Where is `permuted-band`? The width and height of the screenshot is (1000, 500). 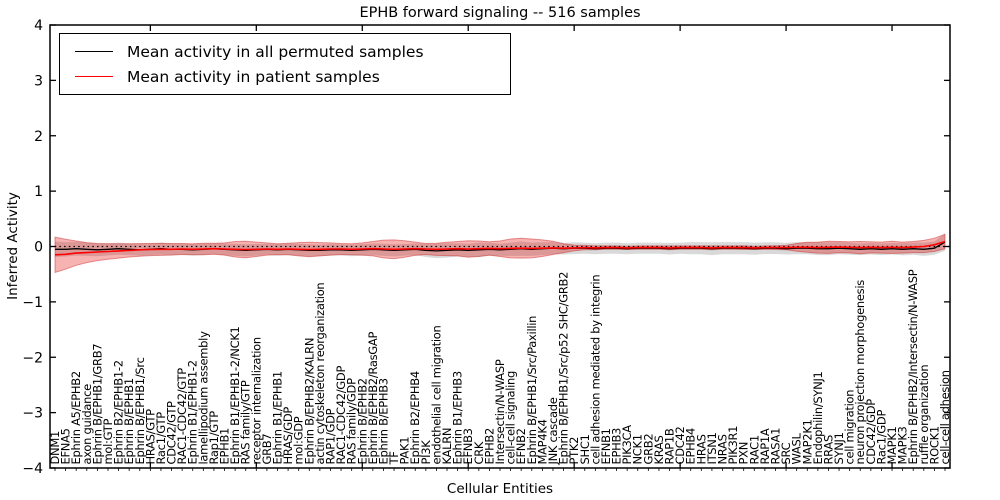 permuted-band is located at coordinates (500, 246).